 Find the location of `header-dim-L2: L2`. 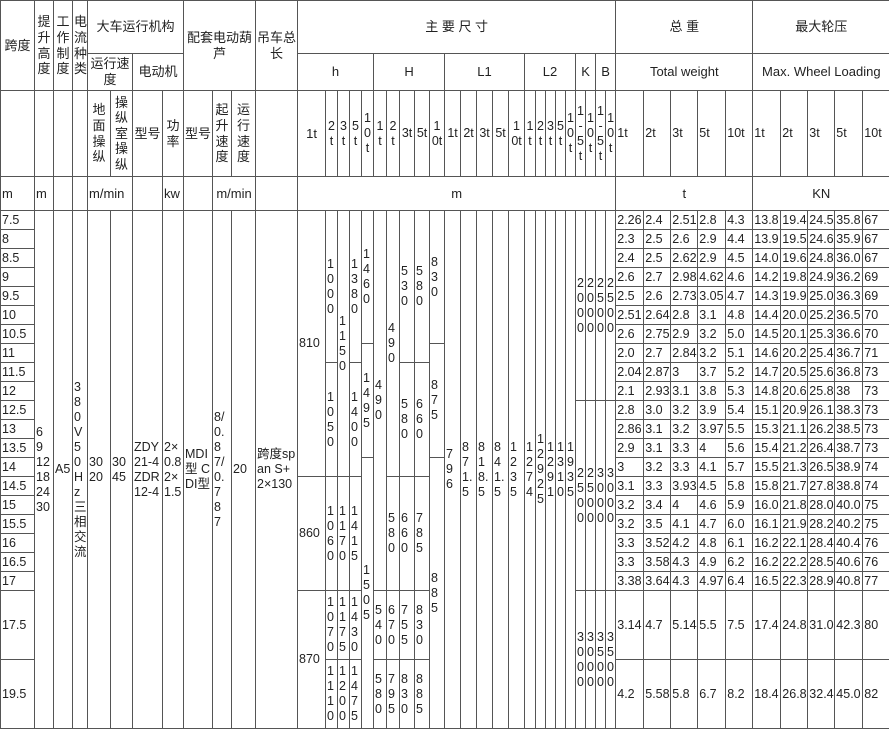

header-dim-L2: L2 is located at coordinates (550, 72).